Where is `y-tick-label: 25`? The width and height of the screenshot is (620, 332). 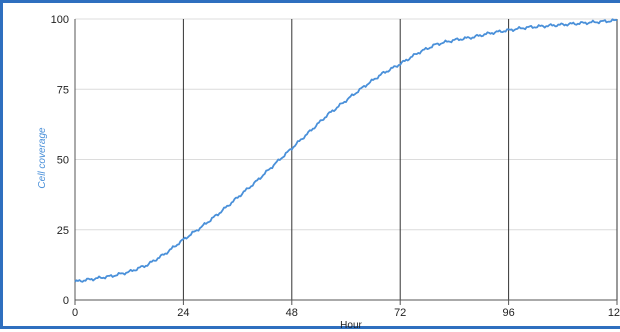 y-tick-label: 25 is located at coordinates (63, 231).